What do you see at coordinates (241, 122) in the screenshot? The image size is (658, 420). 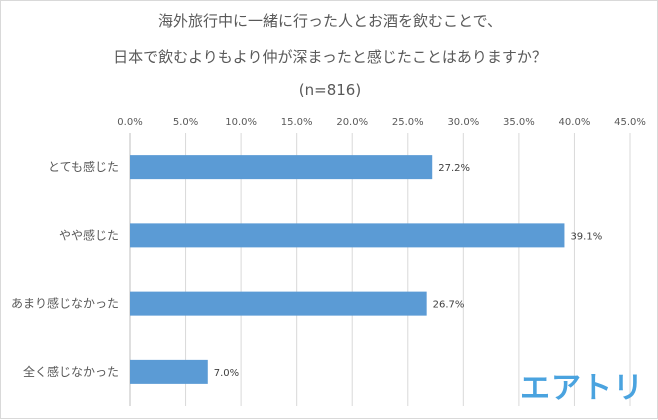 I see `x-tick-label: 10.0%` at bounding box center [241, 122].